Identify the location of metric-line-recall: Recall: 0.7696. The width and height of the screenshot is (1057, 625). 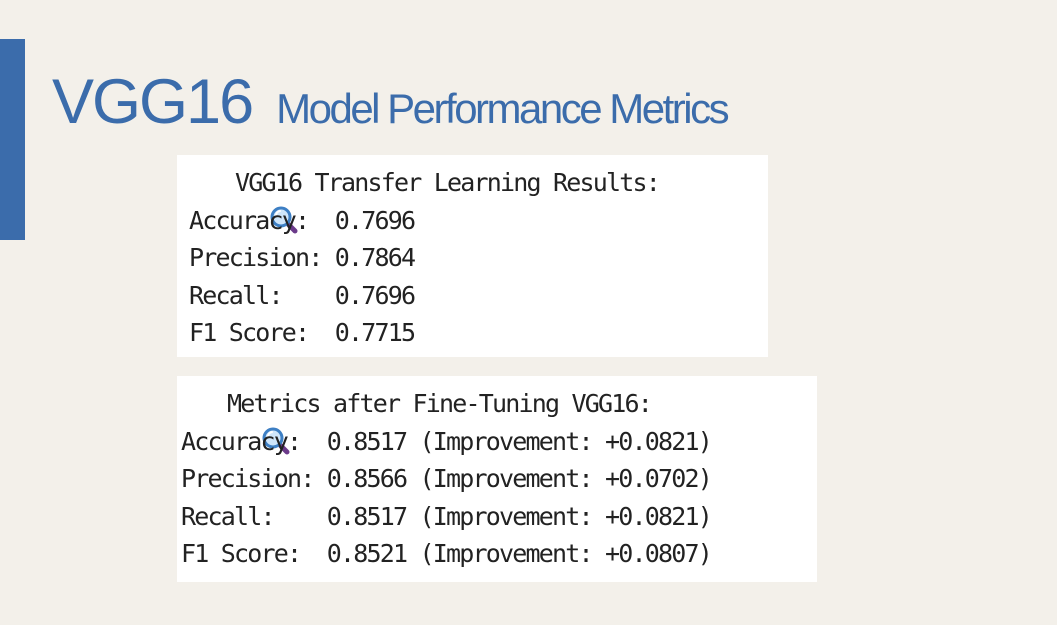
(302, 295).